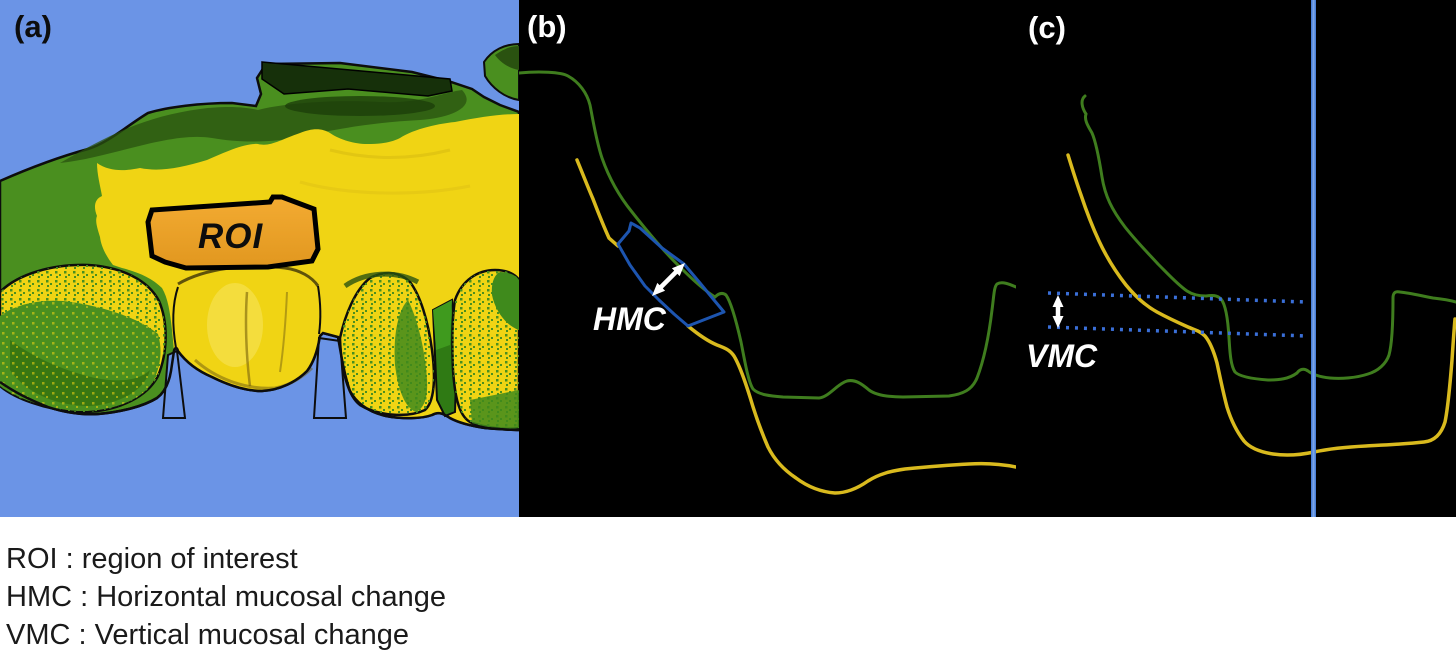  What do you see at coordinates (231, 236) in the screenshot?
I see `roi-annotation: ROI` at bounding box center [231, 236].